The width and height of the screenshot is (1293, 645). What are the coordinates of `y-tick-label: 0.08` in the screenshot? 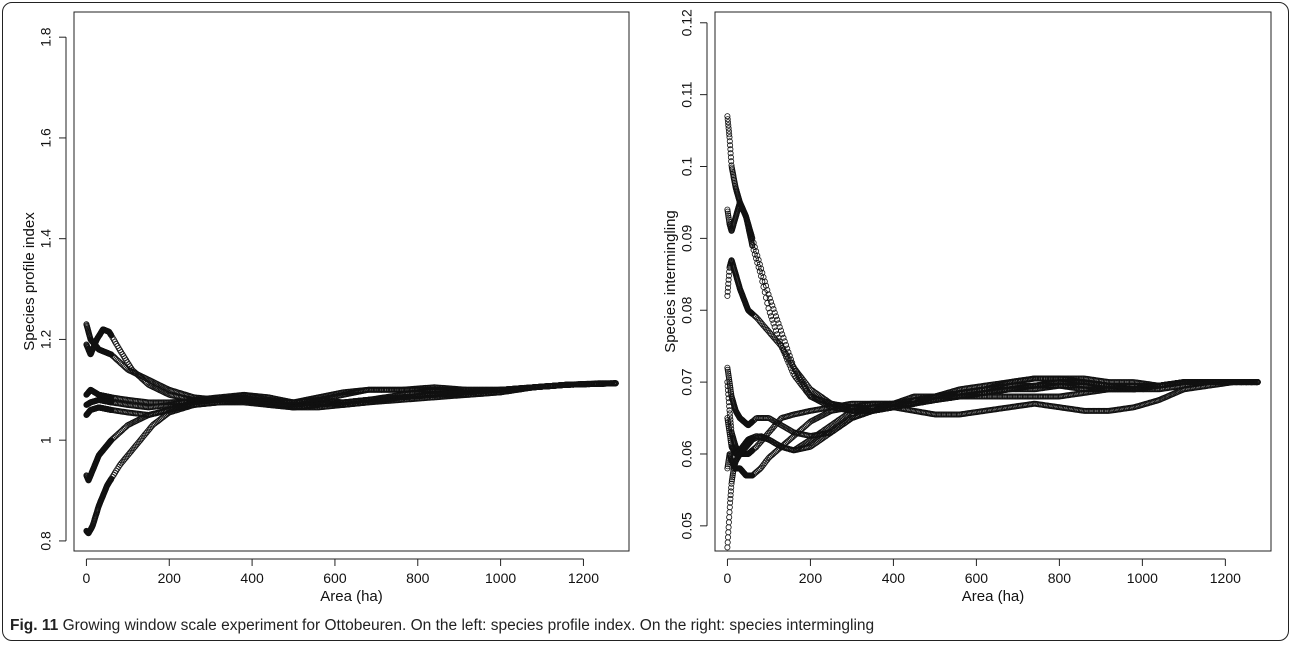 It's located at (687, 309).